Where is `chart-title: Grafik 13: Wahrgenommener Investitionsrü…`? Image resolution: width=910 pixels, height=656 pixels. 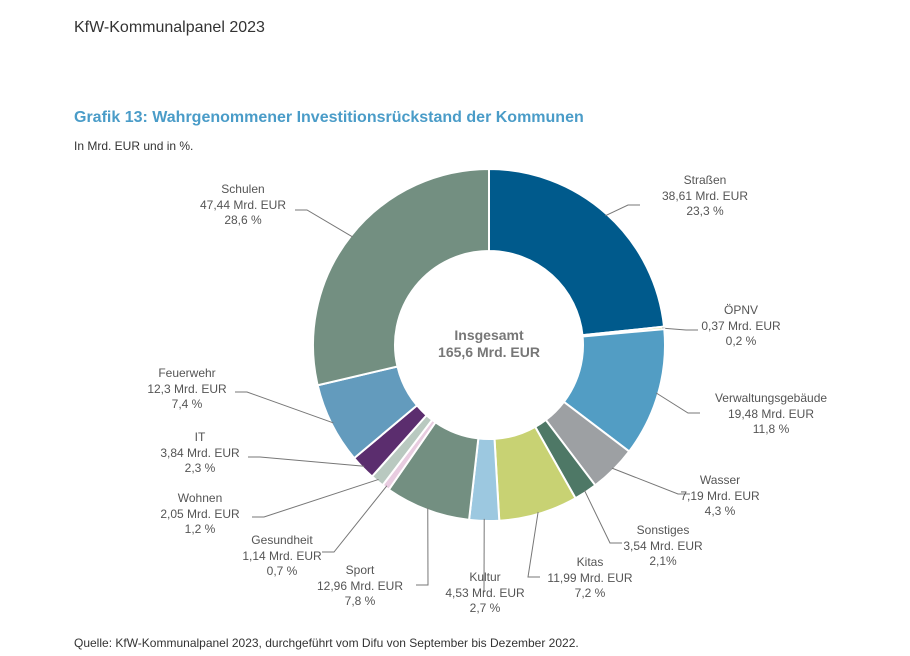 chart-title: Grafik 13: Wahrgenommener Investitionsrü… is located at coordinates (329, 117).